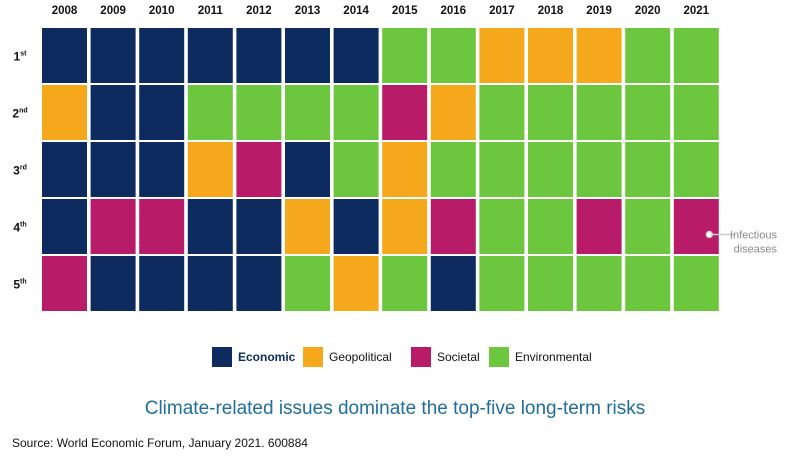 Image resolution: width=800 pixels, height=472 pixels. I want to click on rank-labels: 1st 2nd 3rd 4th 5th, so click(19, 171).